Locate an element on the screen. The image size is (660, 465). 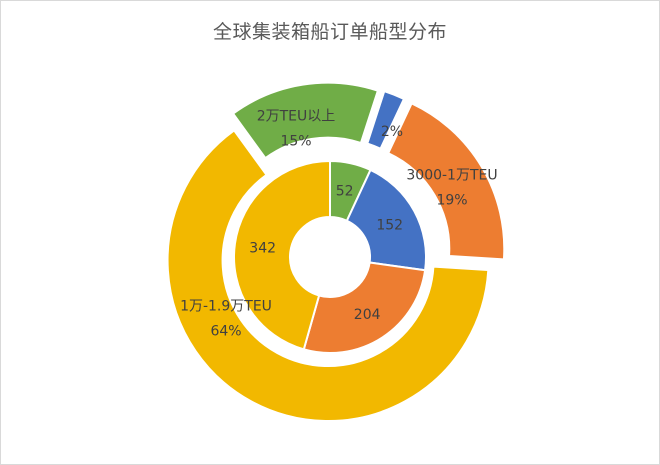
inner-slice-label: 342 is located at coordinates (262, 249).